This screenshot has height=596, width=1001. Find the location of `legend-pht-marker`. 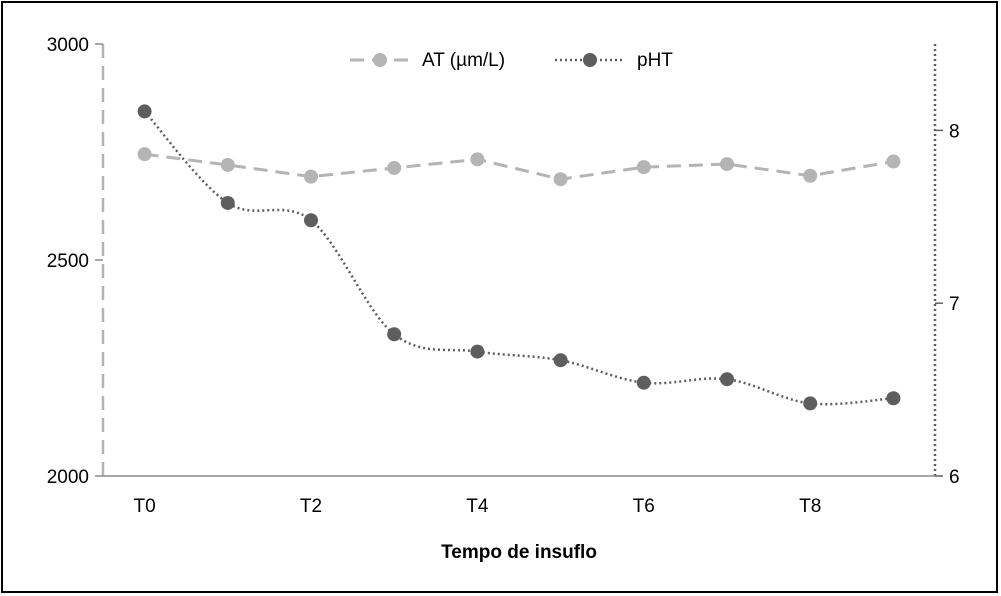

legend-pht-marker is located at coordinates (590, 60).